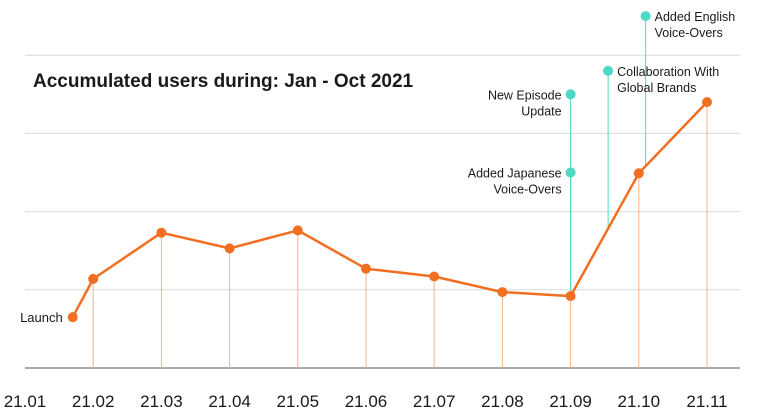  Describe the element at coordinates (25, 401) in the screenshot. I see `x-tick-label: 21.01` at that location.